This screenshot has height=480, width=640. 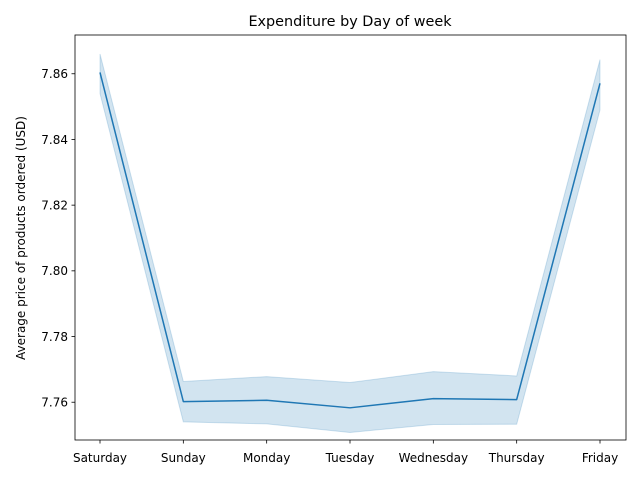 I want to click on y-tick-label: 7.78, so click(x=54, y=337).